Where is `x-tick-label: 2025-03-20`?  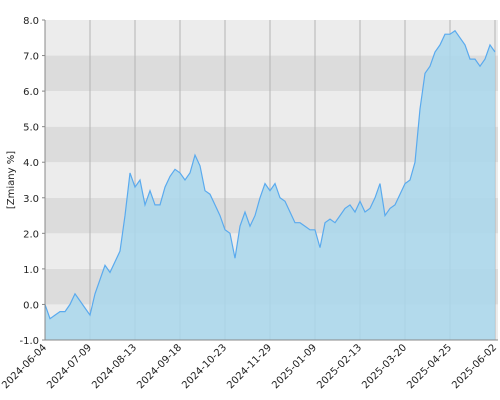 x-tick-label: 2025-03-20 is located at coordinates (384, 366).